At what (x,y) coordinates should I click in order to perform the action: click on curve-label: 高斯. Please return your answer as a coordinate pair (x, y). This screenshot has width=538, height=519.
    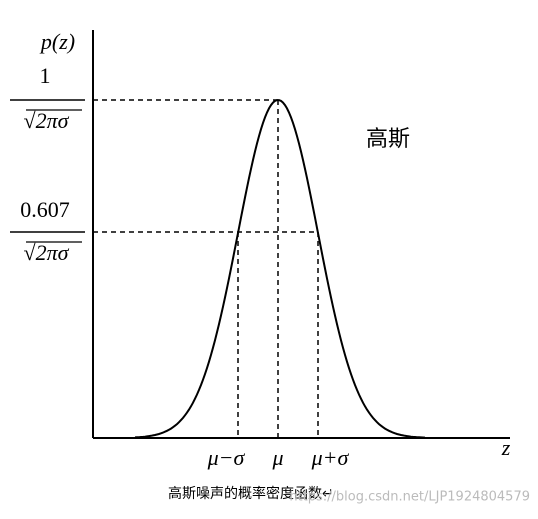
    Looking at the image, I should click on (388, 139).